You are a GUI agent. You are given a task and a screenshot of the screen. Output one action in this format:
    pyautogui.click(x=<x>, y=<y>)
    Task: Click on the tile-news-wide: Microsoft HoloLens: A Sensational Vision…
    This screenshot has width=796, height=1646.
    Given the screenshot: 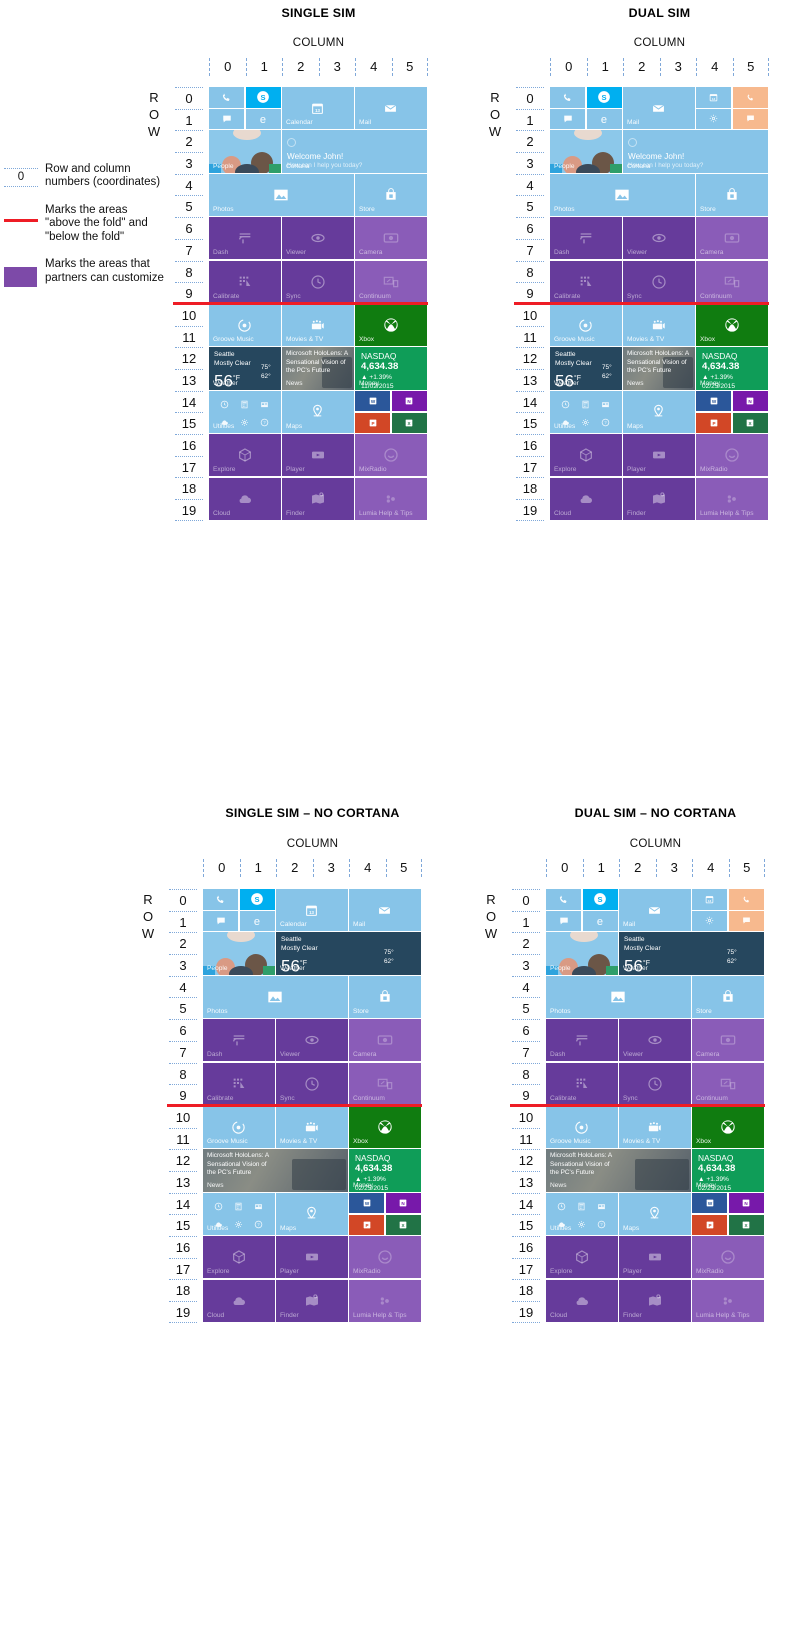 What is the action you would take?
    pyautogui.click(x=275, y=1170)
    